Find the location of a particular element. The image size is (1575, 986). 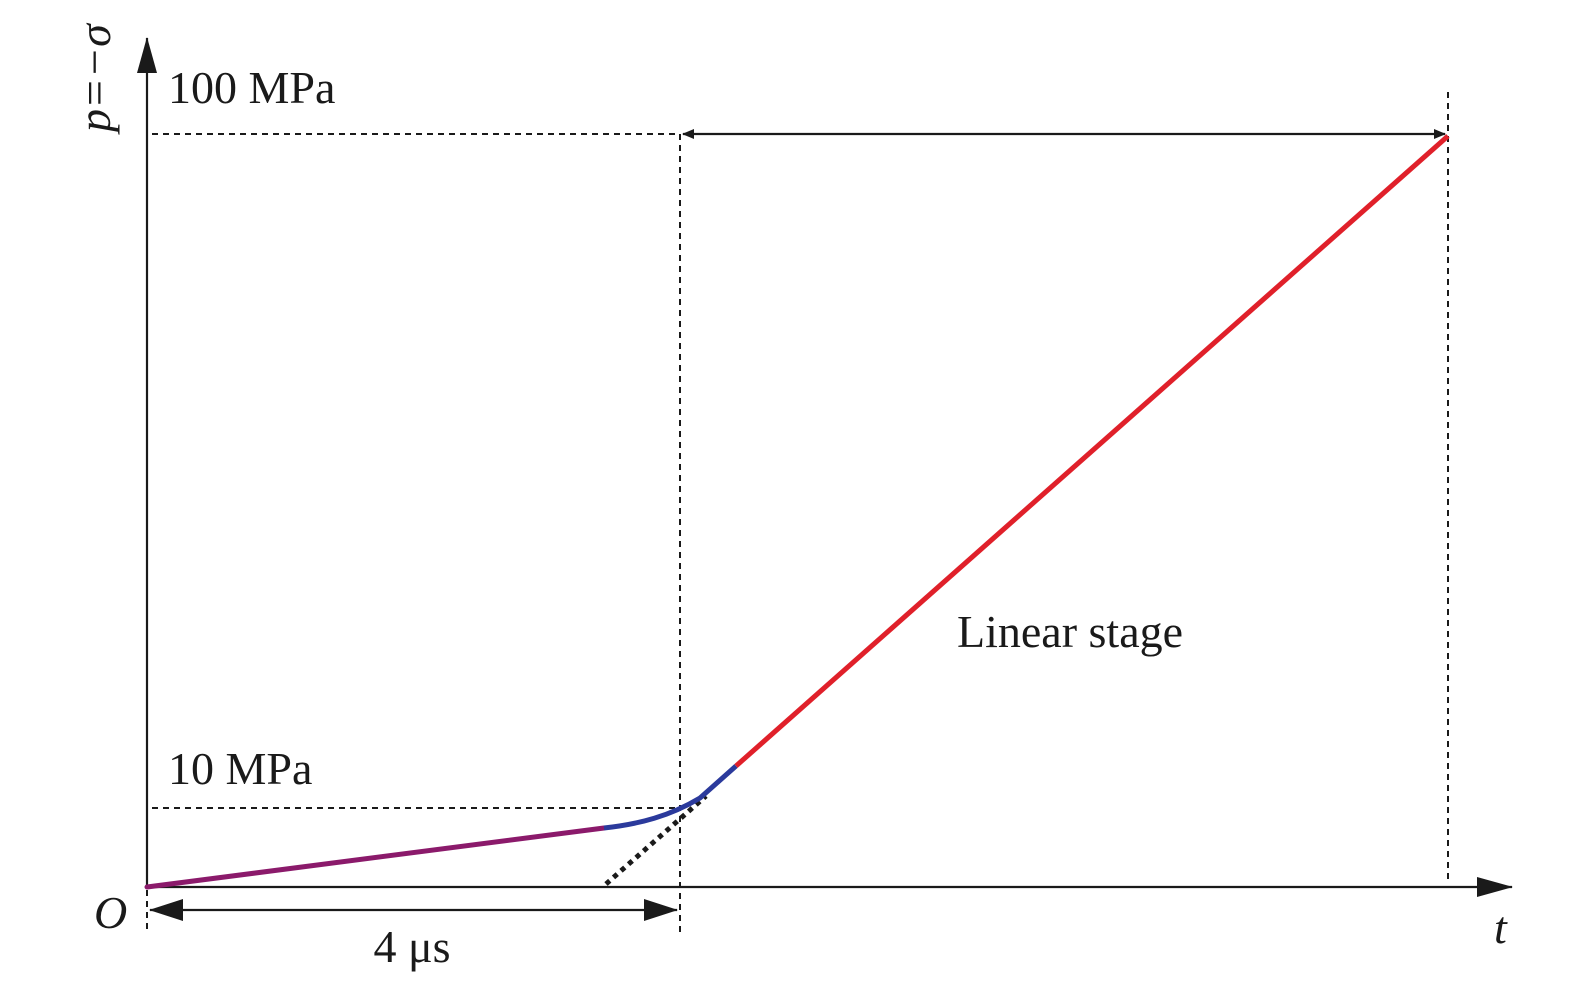

x-axis-label: t is located at coordinates (1501, 927).